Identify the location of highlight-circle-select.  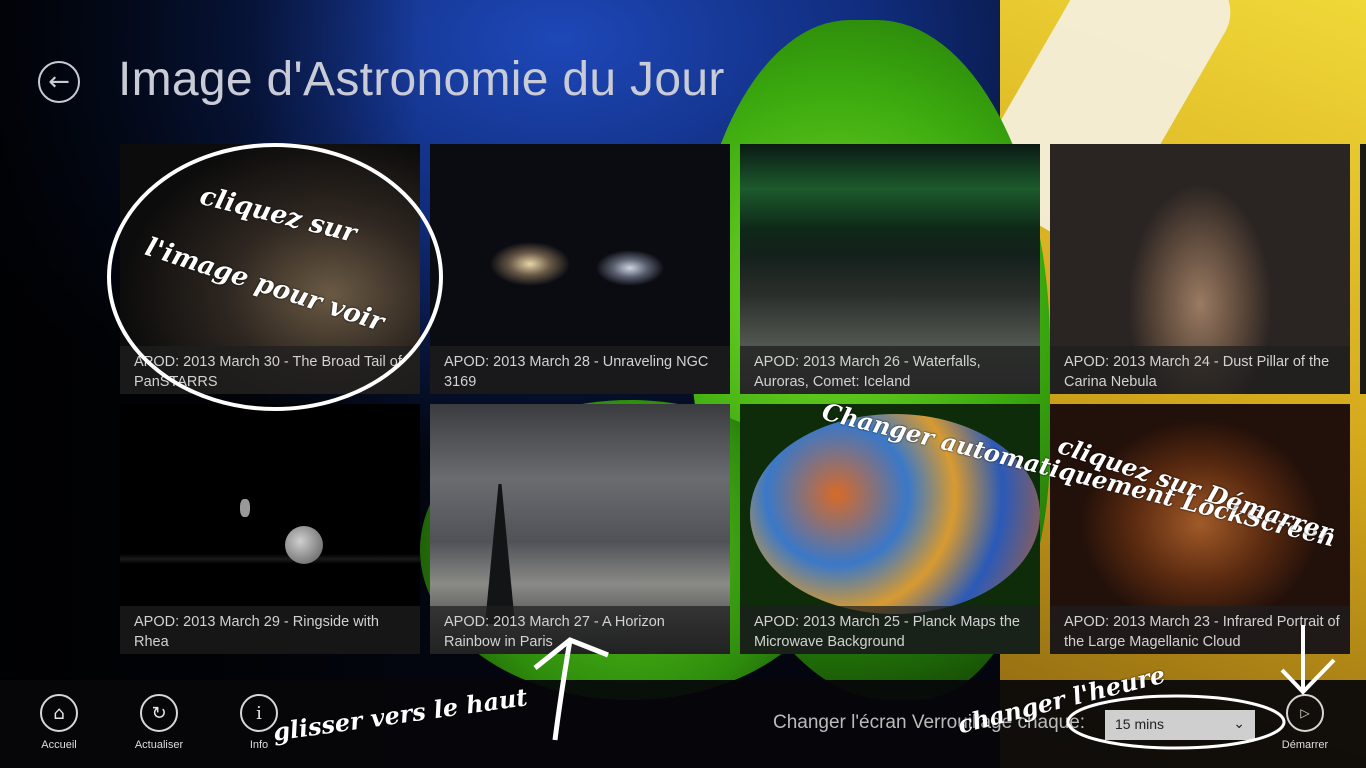
(1176, 722).